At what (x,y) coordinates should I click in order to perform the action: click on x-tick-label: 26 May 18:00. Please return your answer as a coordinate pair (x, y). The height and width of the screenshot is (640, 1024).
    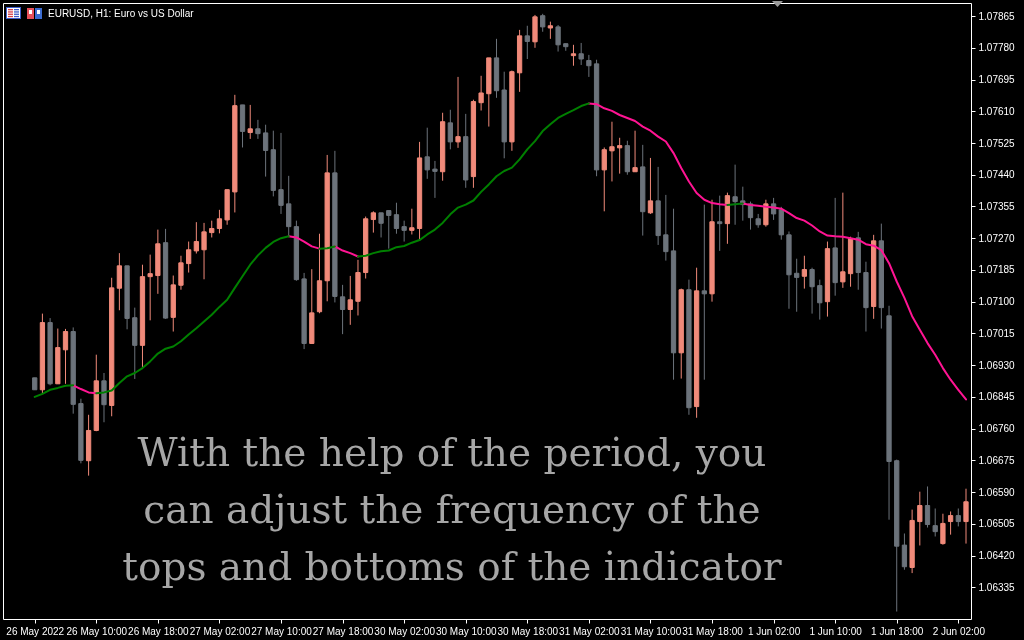
    Looking at the image, I should click on (159, 631).